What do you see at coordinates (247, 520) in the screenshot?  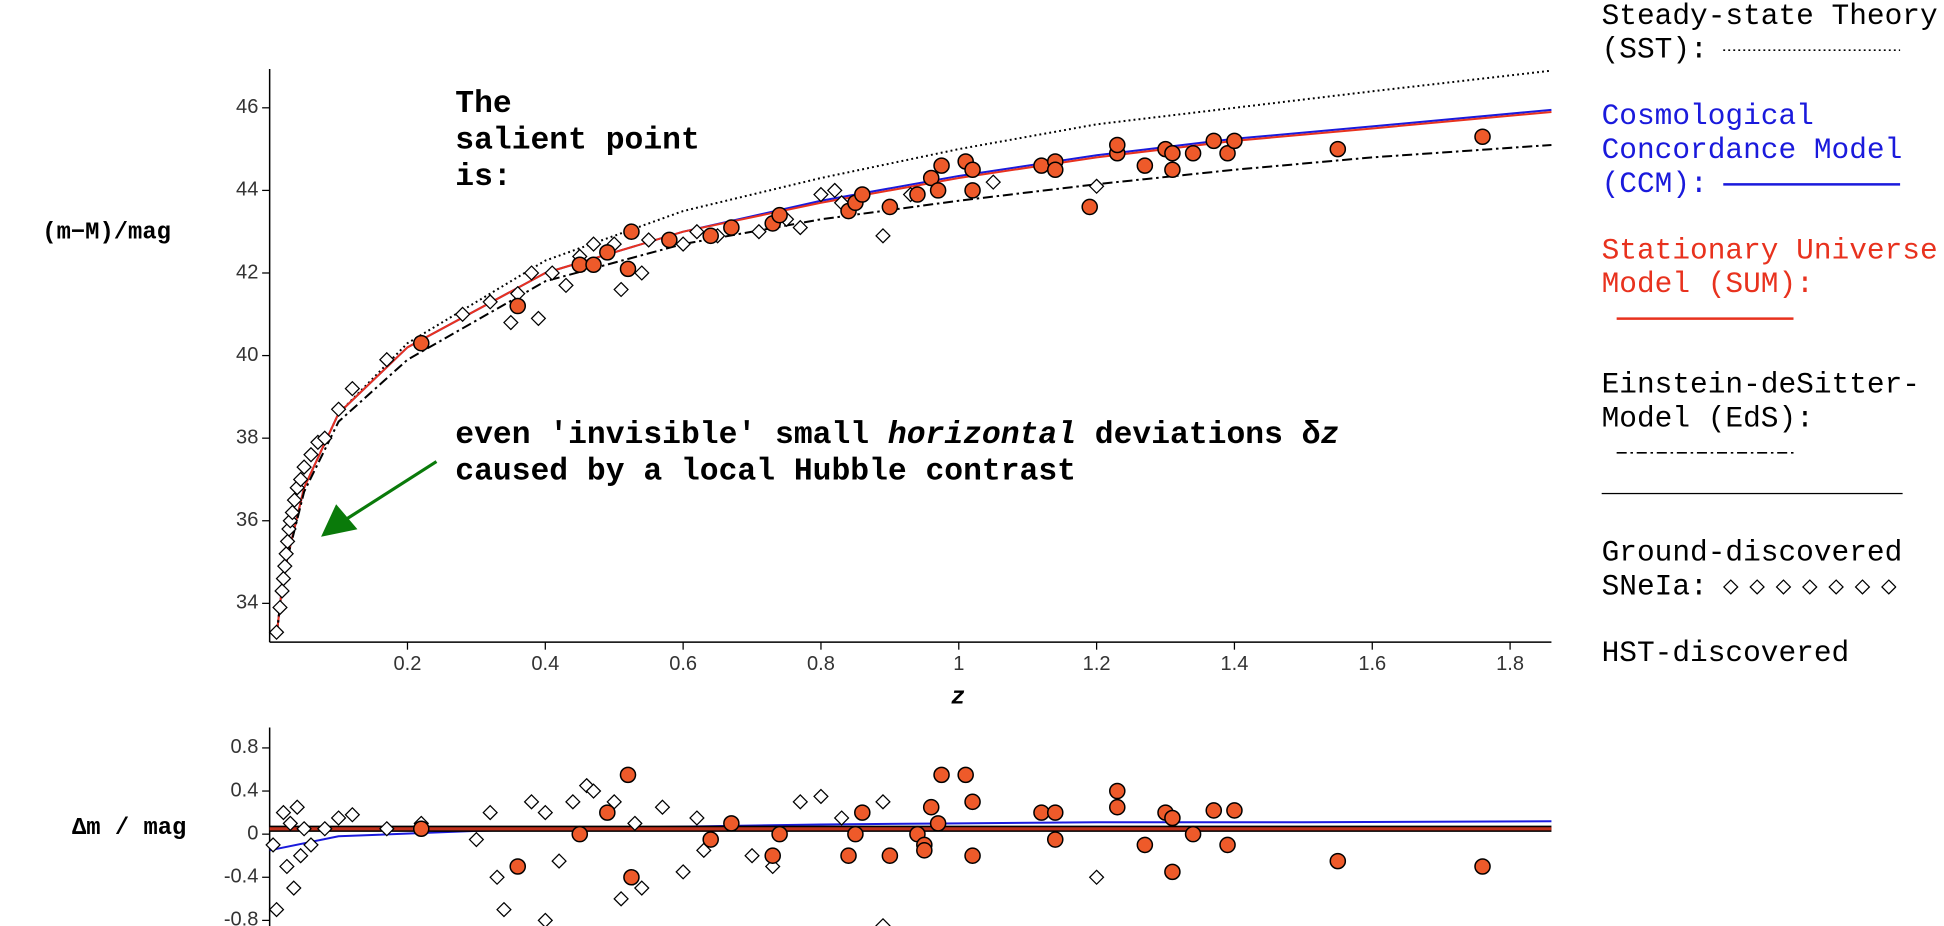 I see `y-tick-label: 36` at bounding box center [247, 520].